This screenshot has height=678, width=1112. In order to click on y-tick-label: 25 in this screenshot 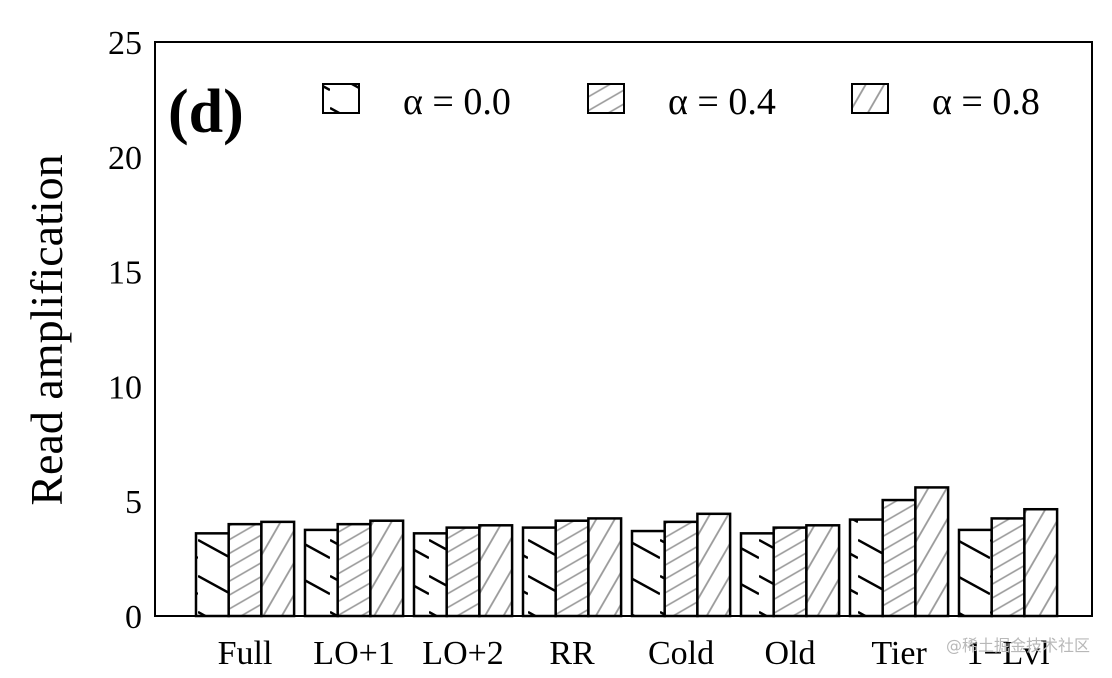, I will do `click(125, 43)`.